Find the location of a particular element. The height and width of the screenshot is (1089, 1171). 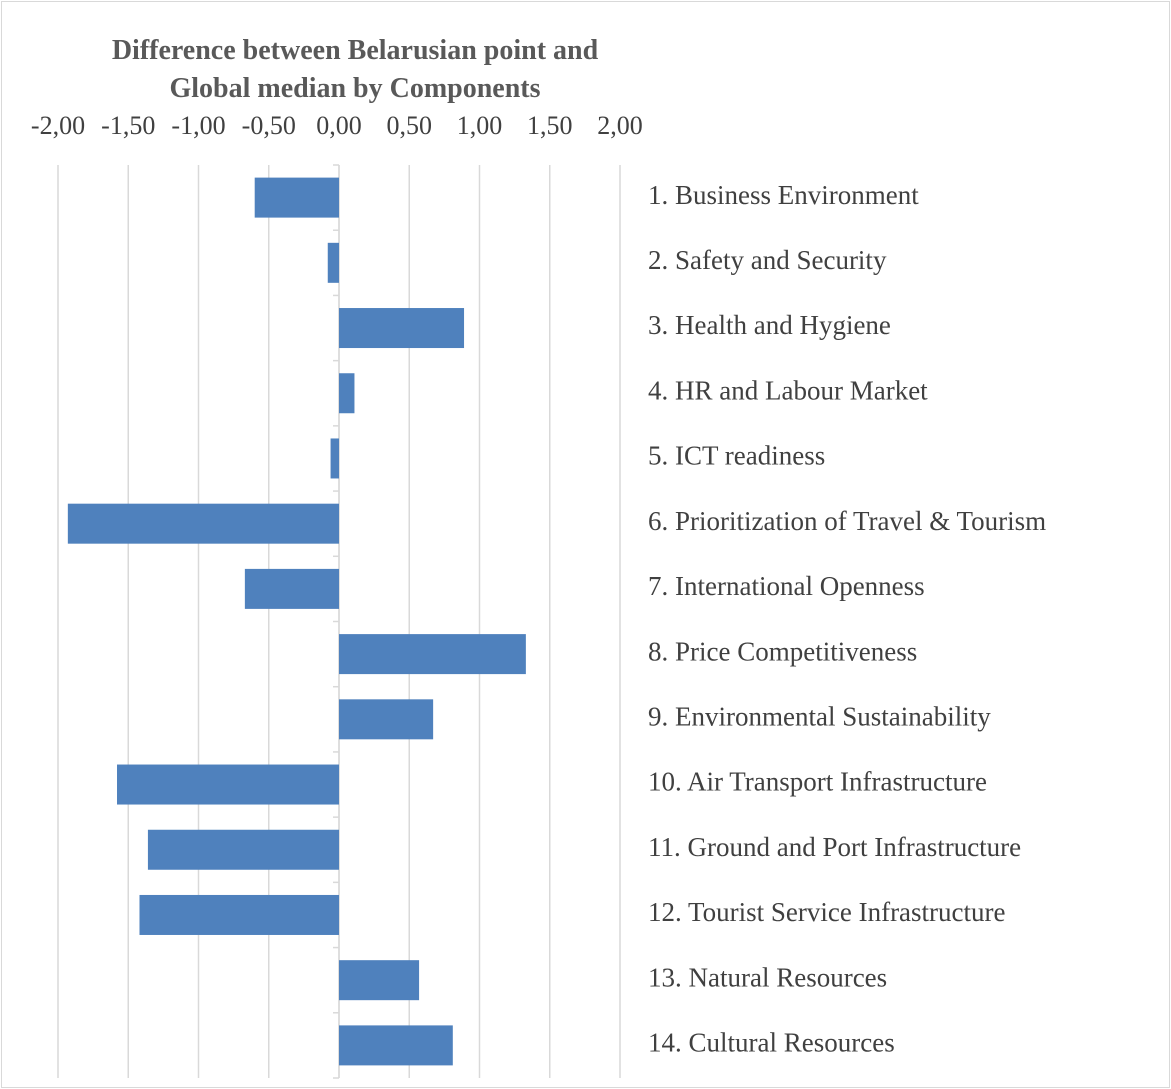

category-label: 6. Prioritization of Travel & Tourism is located at coordinates (847, 521).